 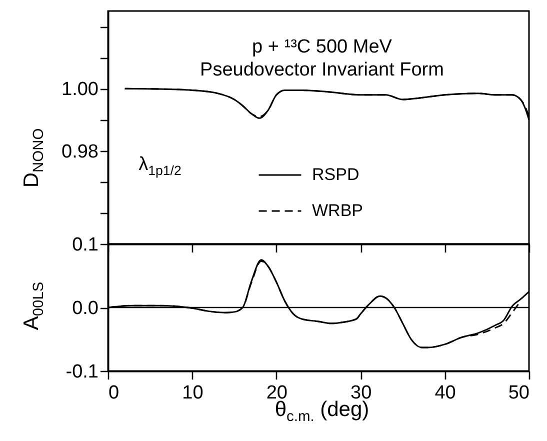 I want to click on y-tick-label: 0.0, so click(x=85, y=308).